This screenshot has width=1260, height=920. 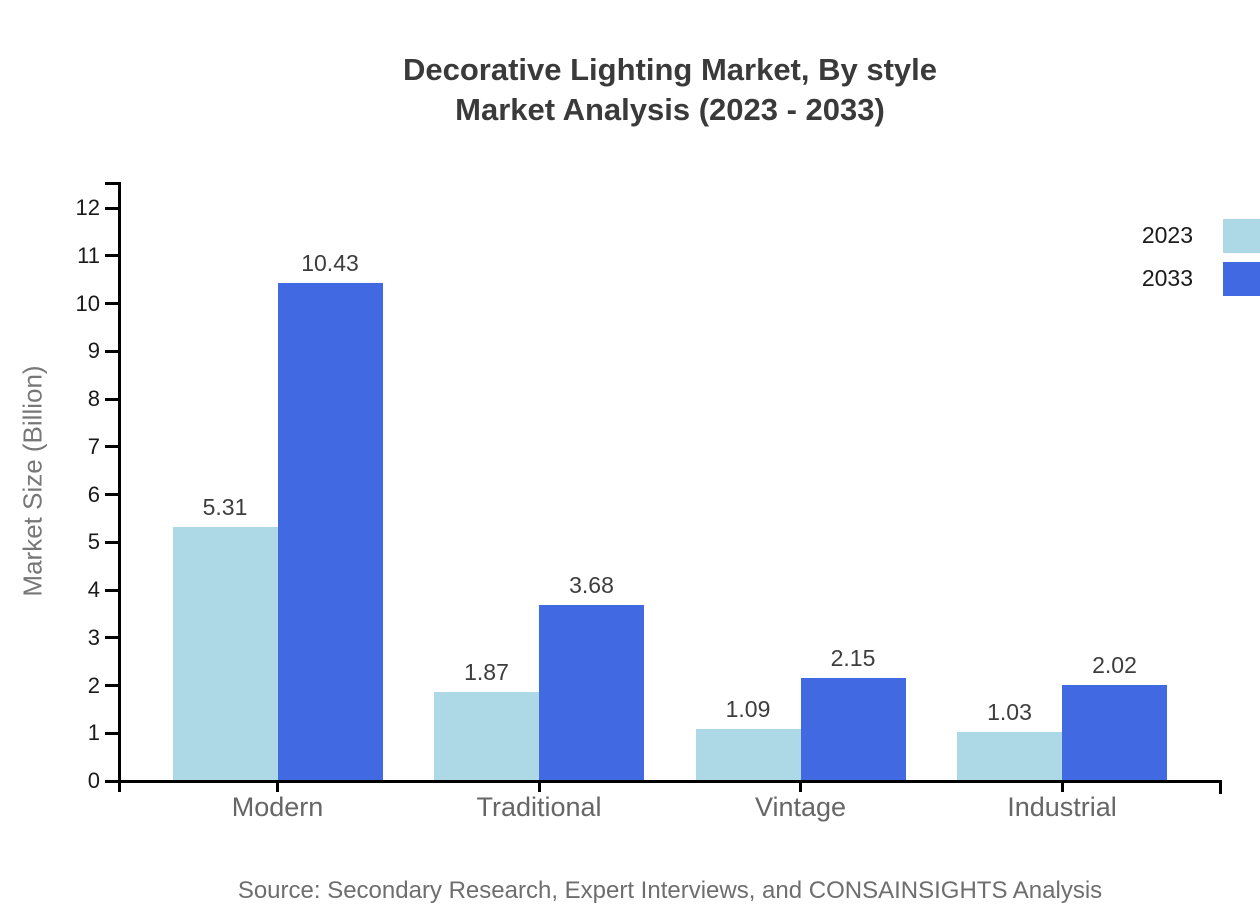 What do you see at coordinates (1114, 664) in the screenshot?
I see `bar-value-label: 2.02` at bounding box center [1114, 664].